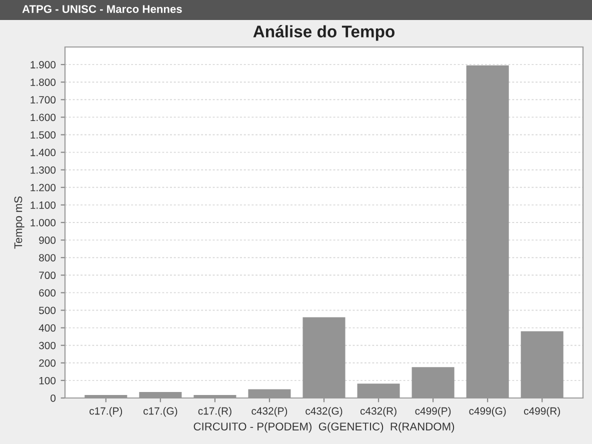 The image size is (592, 444). What do you see at coordinates (43, 152) in the screenshot?
I see `y-tick-label: 1.400` at bounding box center [43, 152].